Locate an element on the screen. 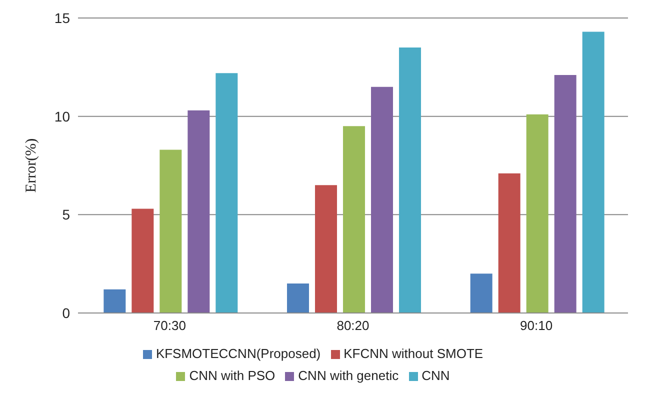 Image resolution: width=646 pixels, height=400 pixels. legend-label: CNN with genetic is located at coordinates (348, 375).